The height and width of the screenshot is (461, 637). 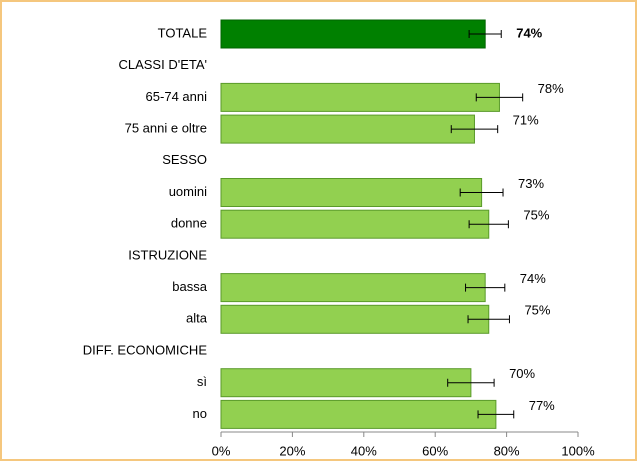 What do you see at coordinates (551, 88) in the screenshot?
I see `value-label: 78%` at bounding box center [551, 88].